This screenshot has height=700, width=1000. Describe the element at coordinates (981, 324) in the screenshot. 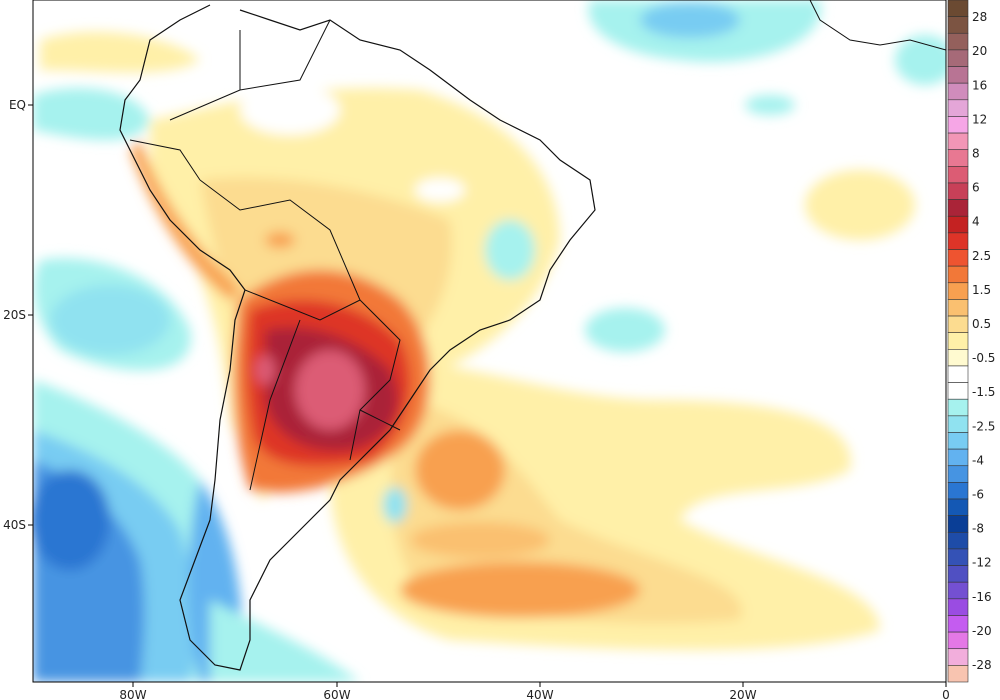

I see `colorbar-label: 0.5` at that location.